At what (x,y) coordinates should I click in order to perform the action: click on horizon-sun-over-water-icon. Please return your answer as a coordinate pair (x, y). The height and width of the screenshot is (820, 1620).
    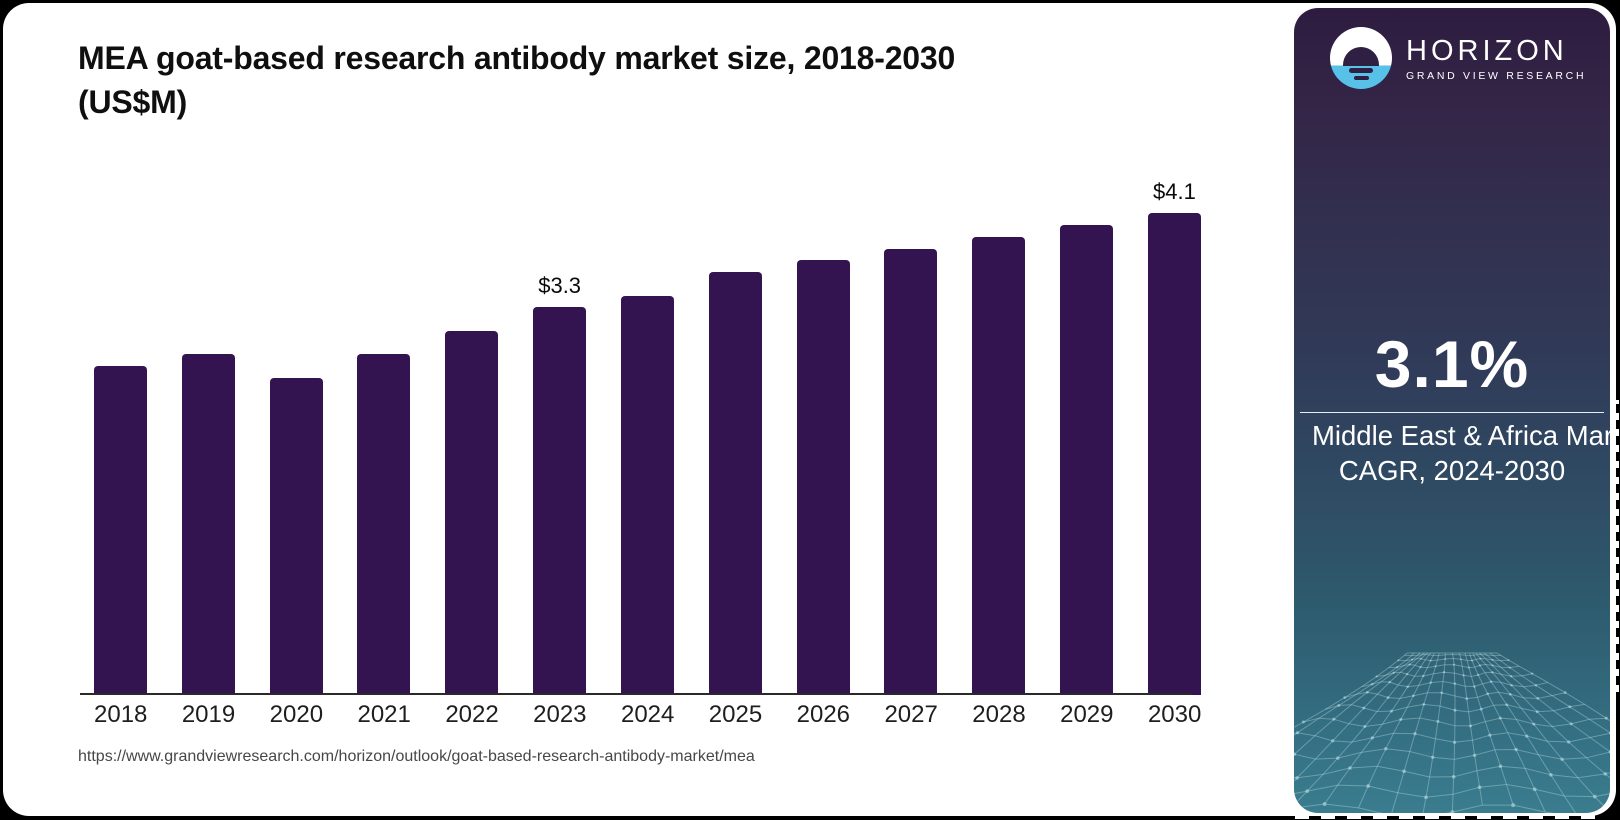
    Looking at the image, I should click on (1361, 58).